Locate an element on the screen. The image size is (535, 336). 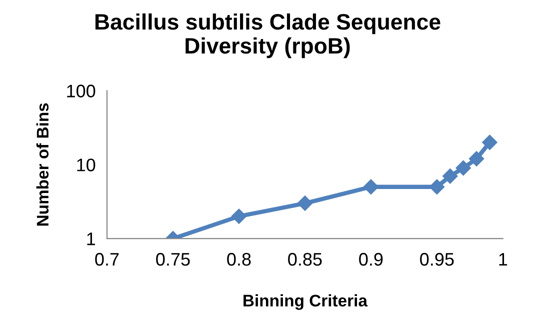
x-tick-label: 0.8 is located at coordinates (239, 259).